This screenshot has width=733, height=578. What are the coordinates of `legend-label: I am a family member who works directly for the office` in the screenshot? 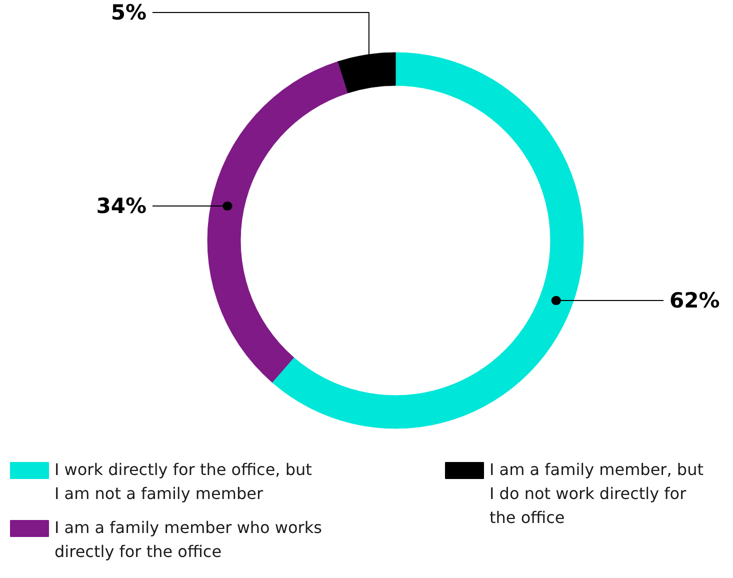 It's located at (188, 539).